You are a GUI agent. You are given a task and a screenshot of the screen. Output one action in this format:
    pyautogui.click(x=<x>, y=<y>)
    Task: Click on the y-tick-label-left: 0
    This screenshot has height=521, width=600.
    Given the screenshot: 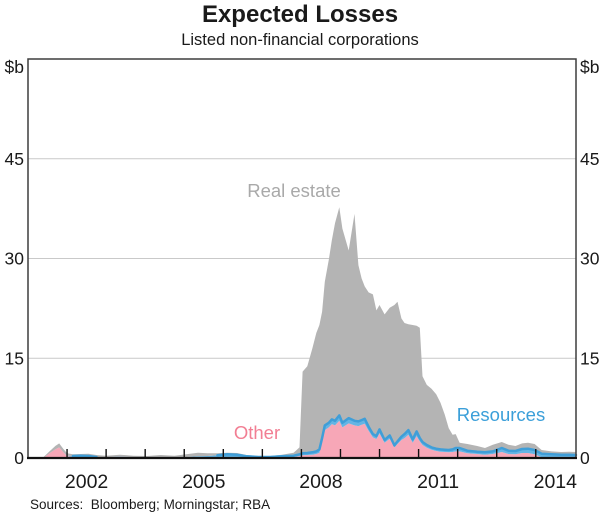 What is the action you would take?
    pyautogui.click(x=19, y=458)
    